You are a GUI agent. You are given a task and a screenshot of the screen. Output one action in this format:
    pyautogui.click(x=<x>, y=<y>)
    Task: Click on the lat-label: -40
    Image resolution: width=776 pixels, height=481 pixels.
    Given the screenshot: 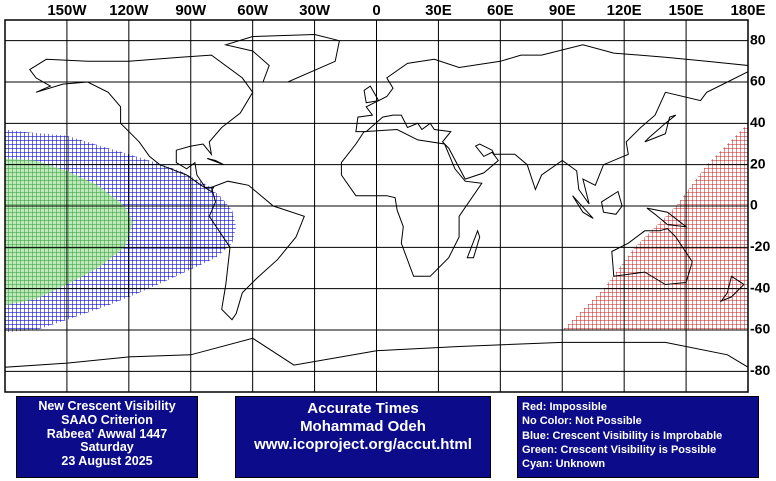 What is the action you would take?
    pyautogui.click(x=760, y=287)
    